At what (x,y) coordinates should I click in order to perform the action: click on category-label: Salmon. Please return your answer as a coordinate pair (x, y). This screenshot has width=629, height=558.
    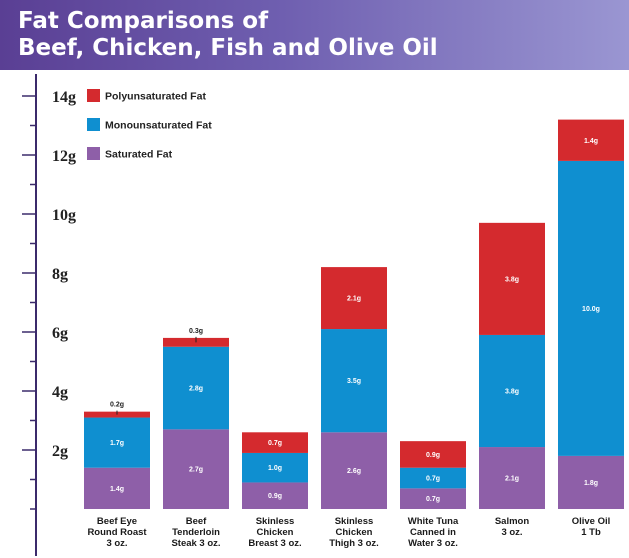
    Looking at the image, I should click on (512, 521).